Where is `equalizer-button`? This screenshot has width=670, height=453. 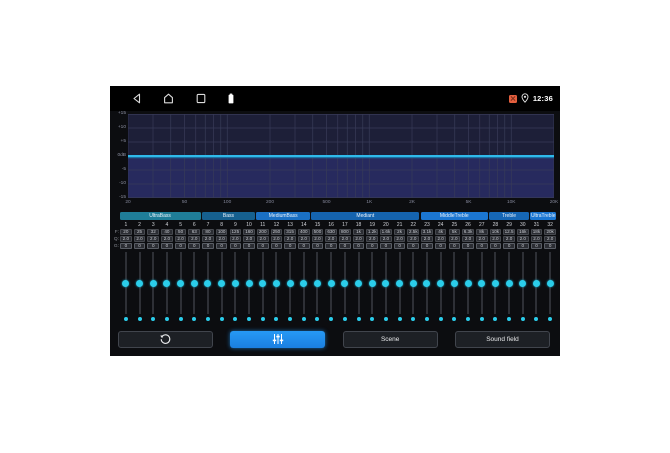 equalizer-button is located at coordinates (278, 339).